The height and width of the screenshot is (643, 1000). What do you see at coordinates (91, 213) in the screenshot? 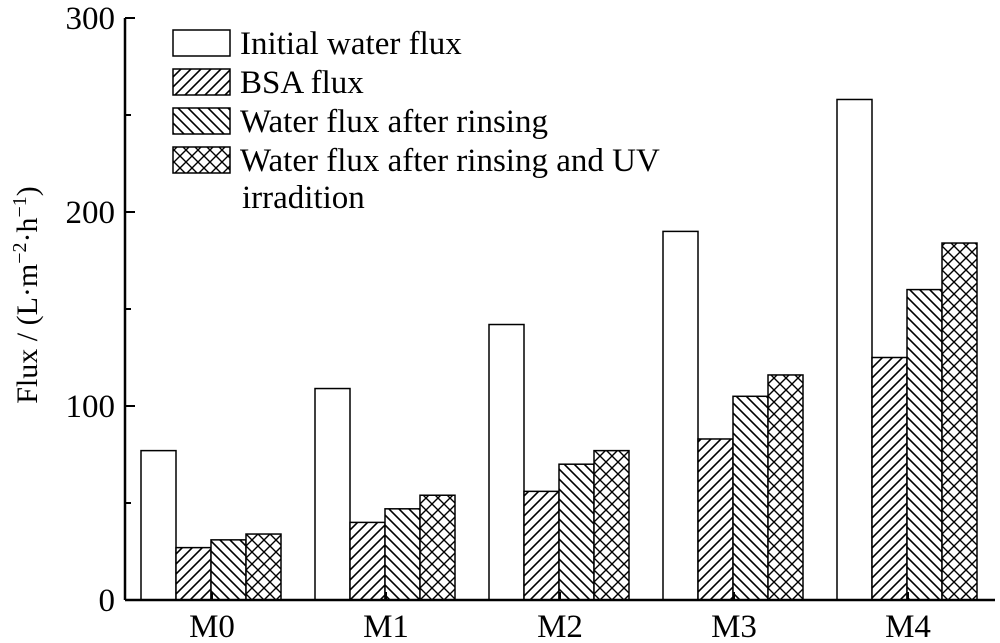
I see `y-tick-label: 200` at bounding box center [91, 213].